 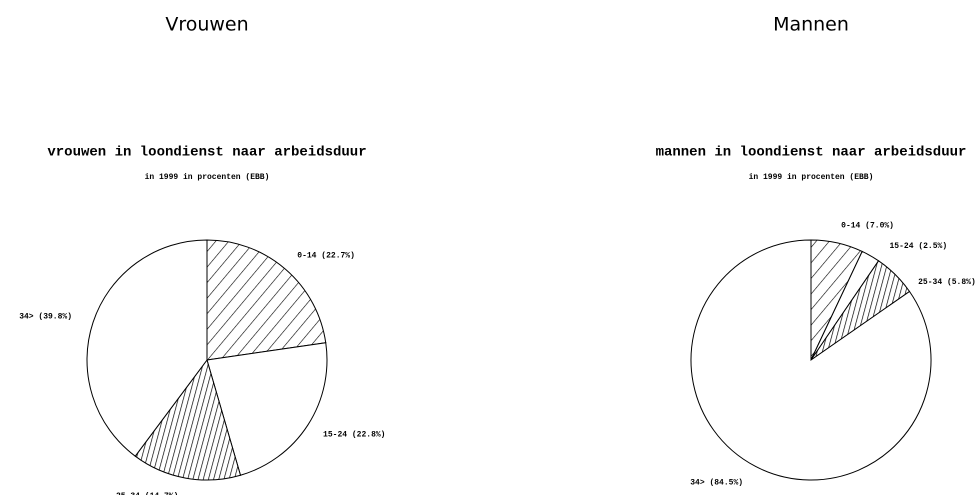 What do you see at coordinates (961, 282) in the screenshot?
I see `value-label: (5.8%)` at bounding box center [961, 282].